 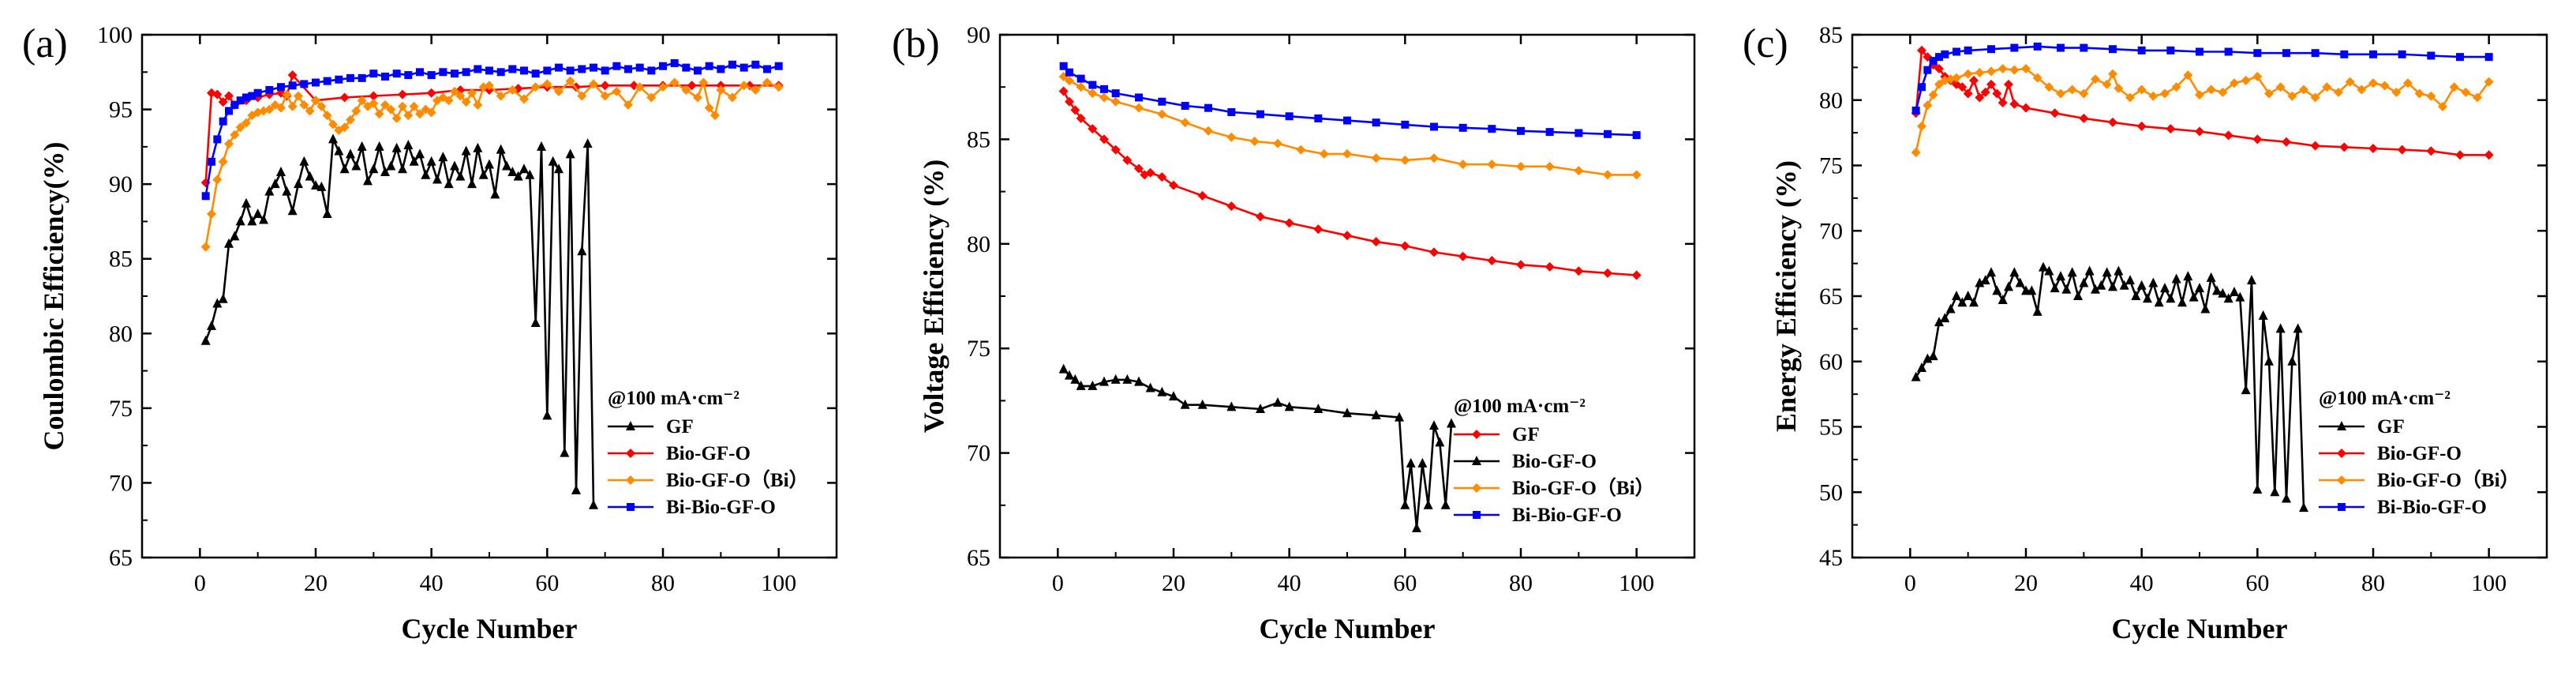 I want to click on legend-label: Bi-Bio-GF-O, so click(x=2432, y=508).